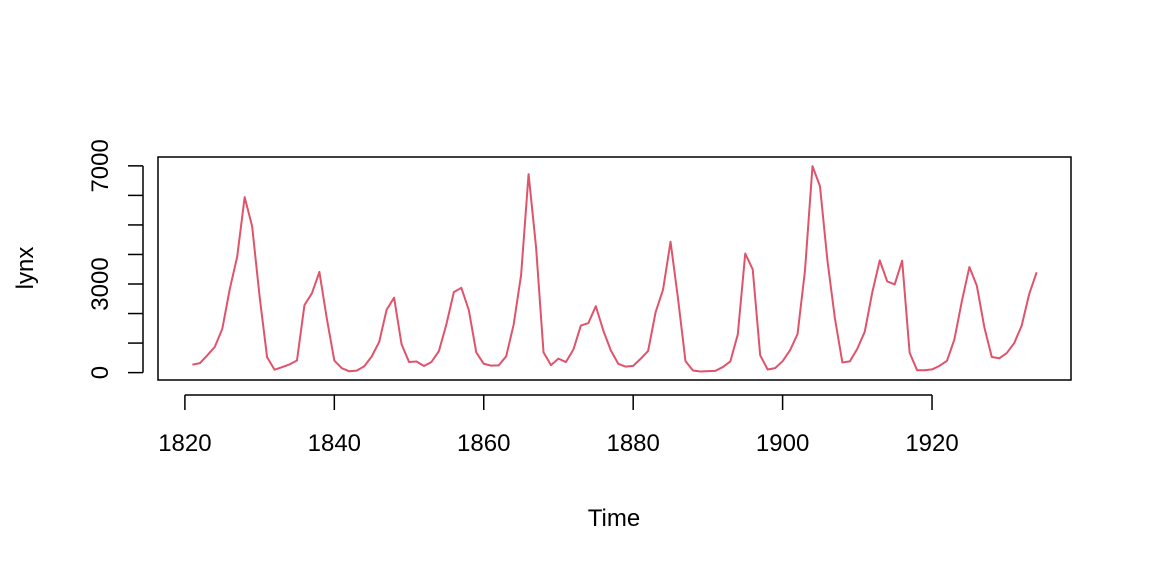  Describe the element at coordinates (115, 259) in the screenshot. I see `y-axis: 0 3000 7000` at that location.